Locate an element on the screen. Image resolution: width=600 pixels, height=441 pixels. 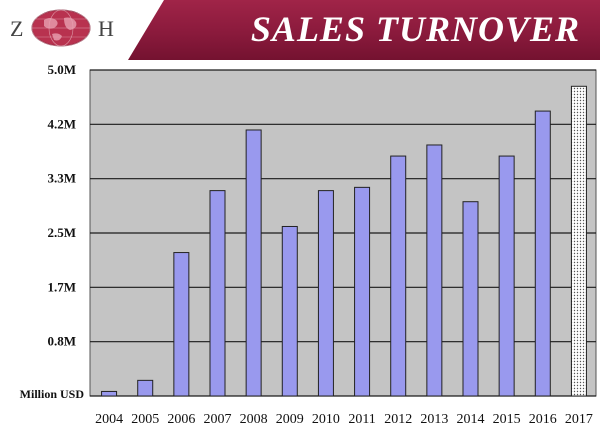
bar-2011 is located at coordinates (362, 291).